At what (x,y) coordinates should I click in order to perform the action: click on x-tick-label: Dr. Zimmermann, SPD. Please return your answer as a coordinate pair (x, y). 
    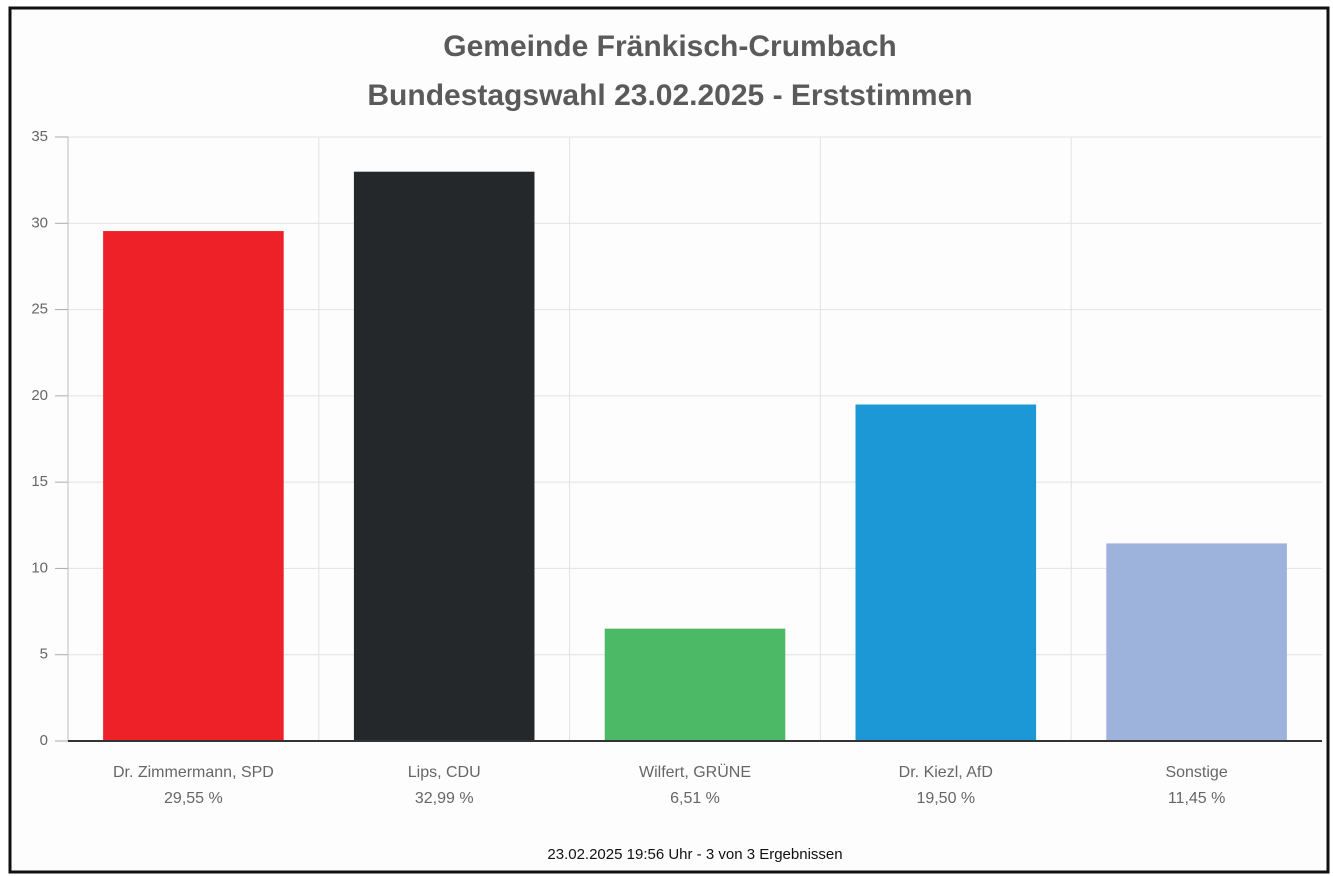
    Looking at the image, I should click on (193, 772).